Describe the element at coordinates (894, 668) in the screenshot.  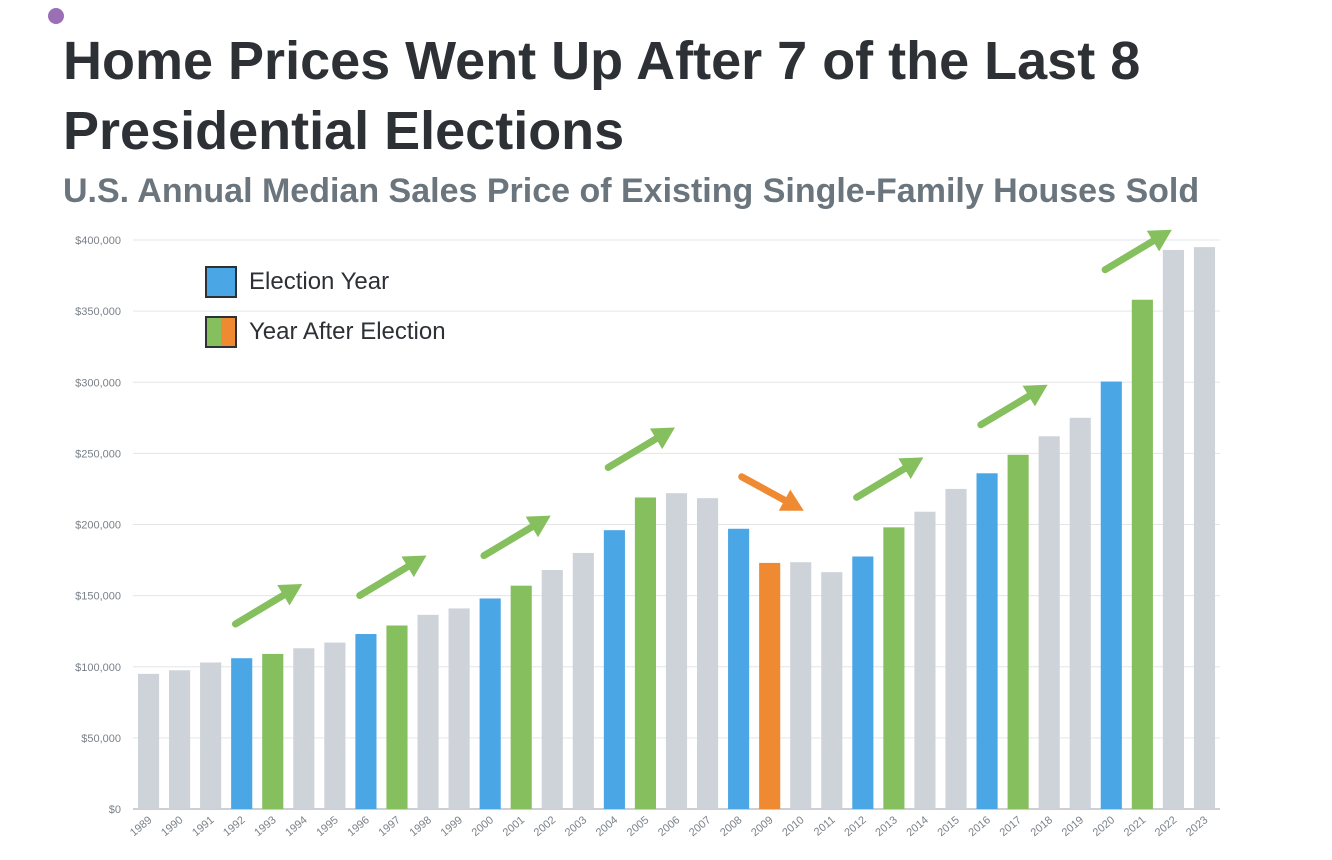
I see `bar-2013` at that location.